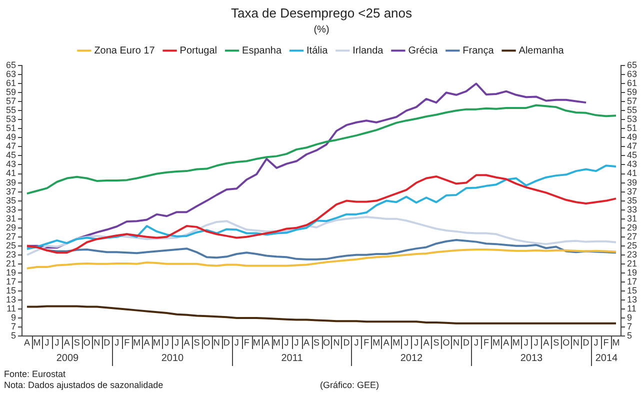 The width and height of the screenshot is (643, 394). I want to click on y-tick-label: 53, so click(11, 119).